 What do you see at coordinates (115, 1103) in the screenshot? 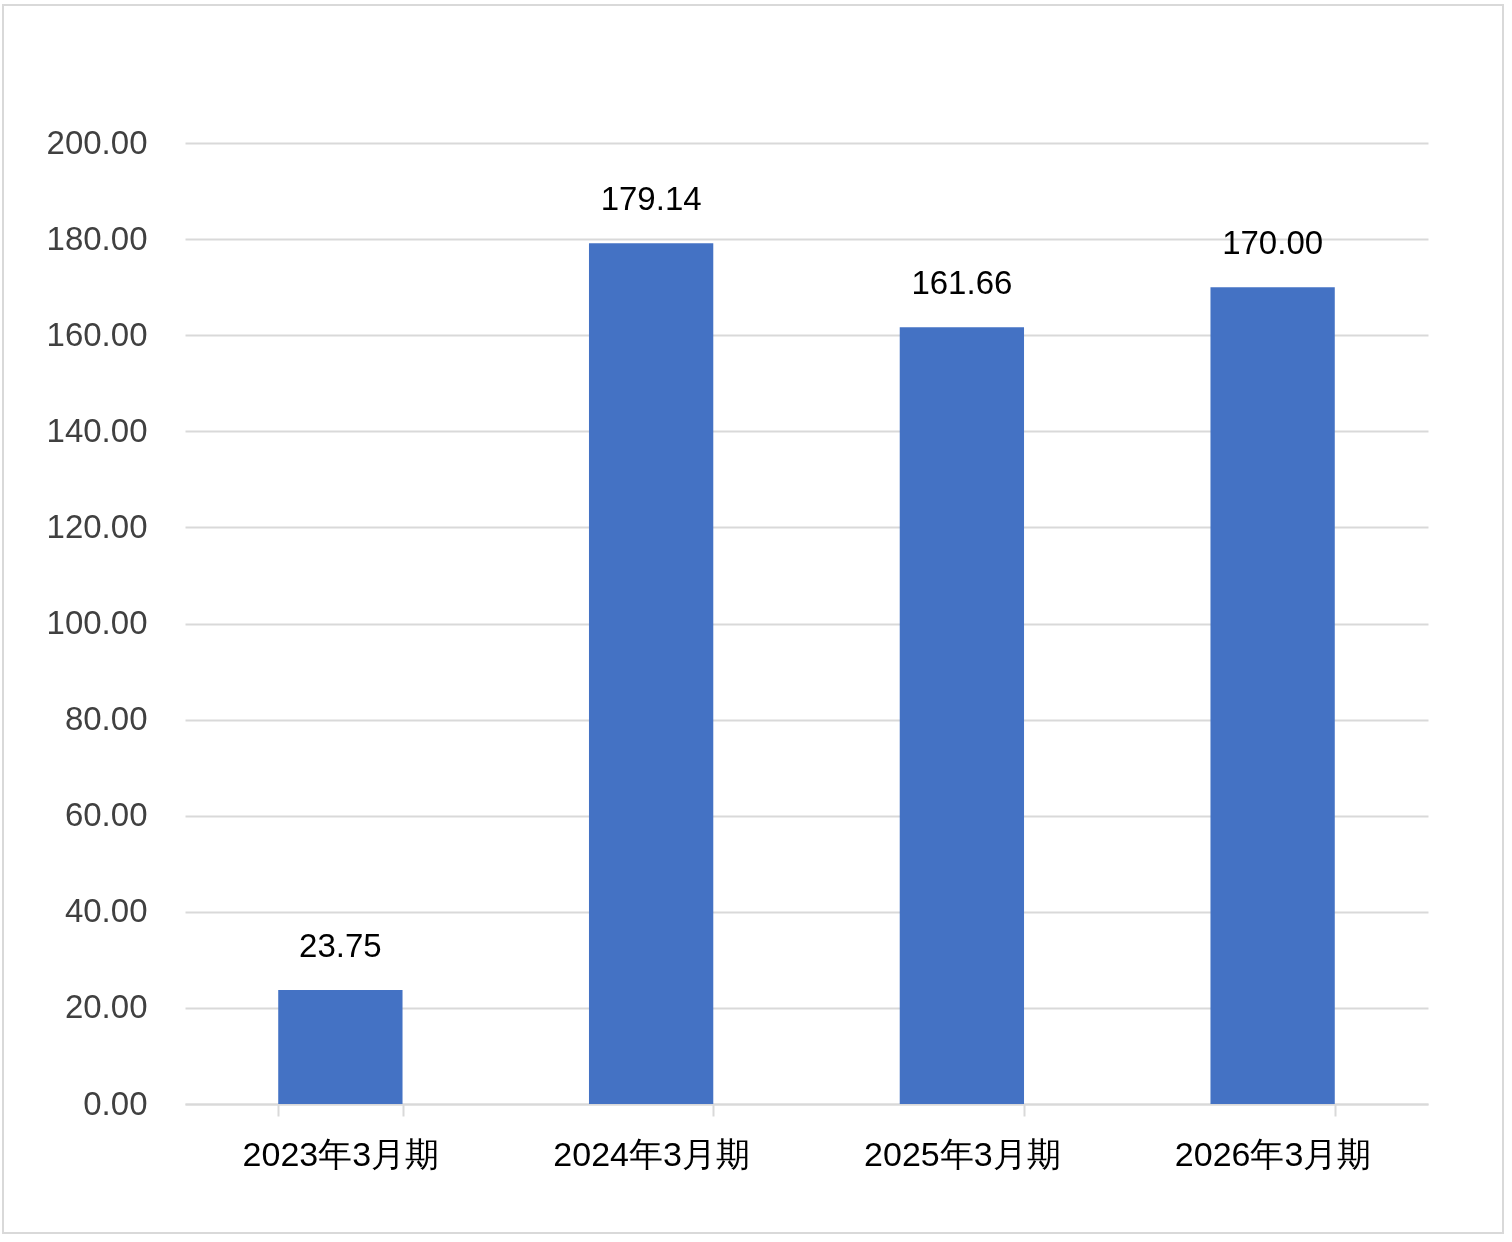
I see `y-tick-label: 0.00` at bounding box center [115, 1103].